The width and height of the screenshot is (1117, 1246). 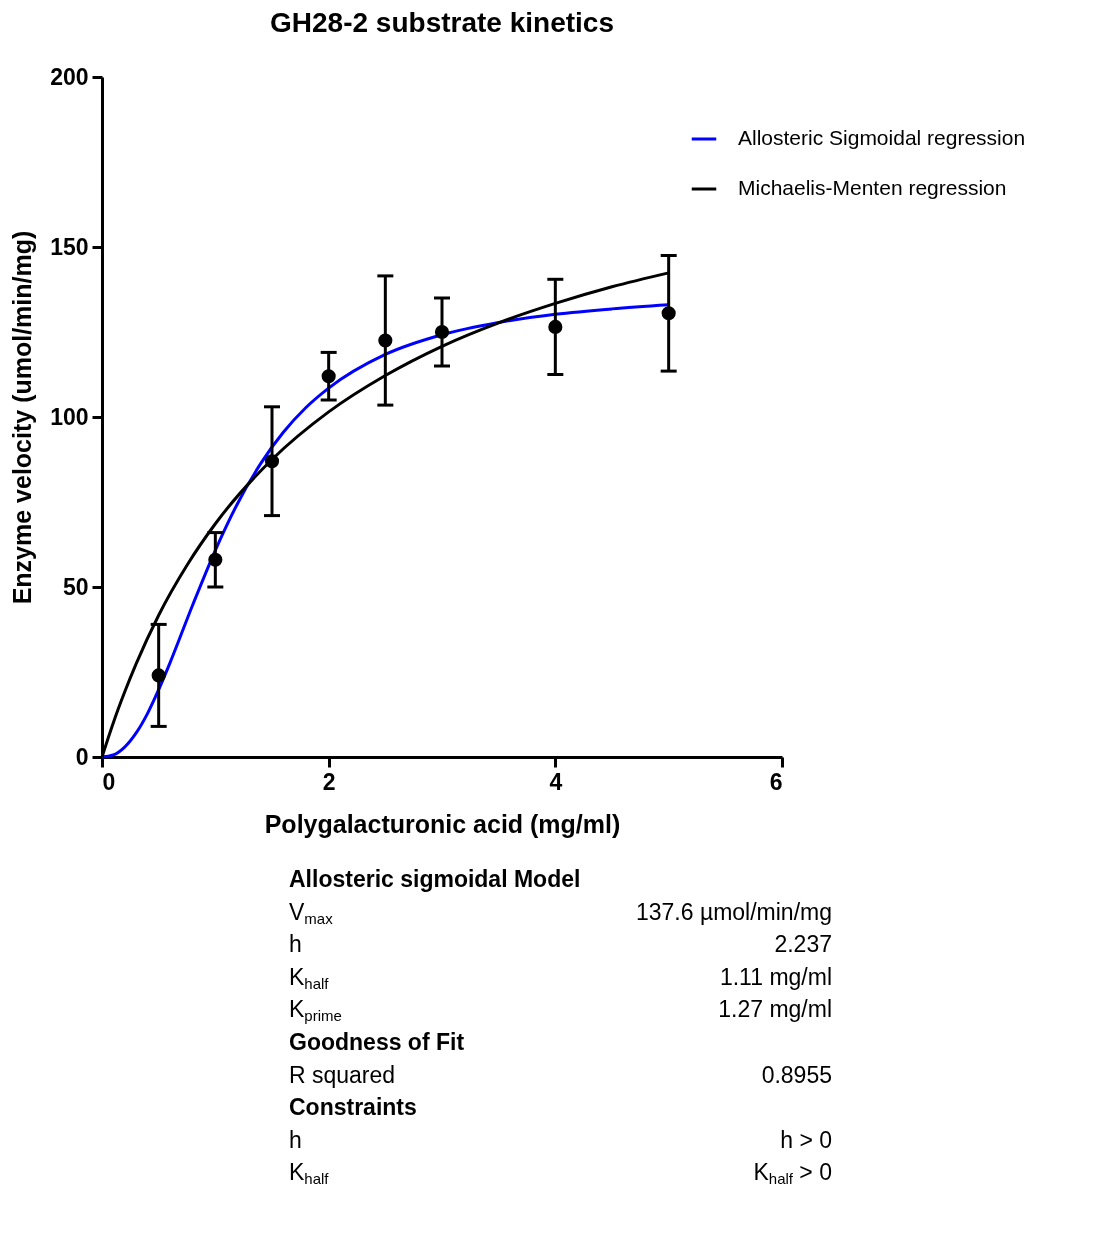 What do you see at coordinates (82, 756) in the screenshot?
I see `y-tick-label: 0` at bounding box center [82, 756].